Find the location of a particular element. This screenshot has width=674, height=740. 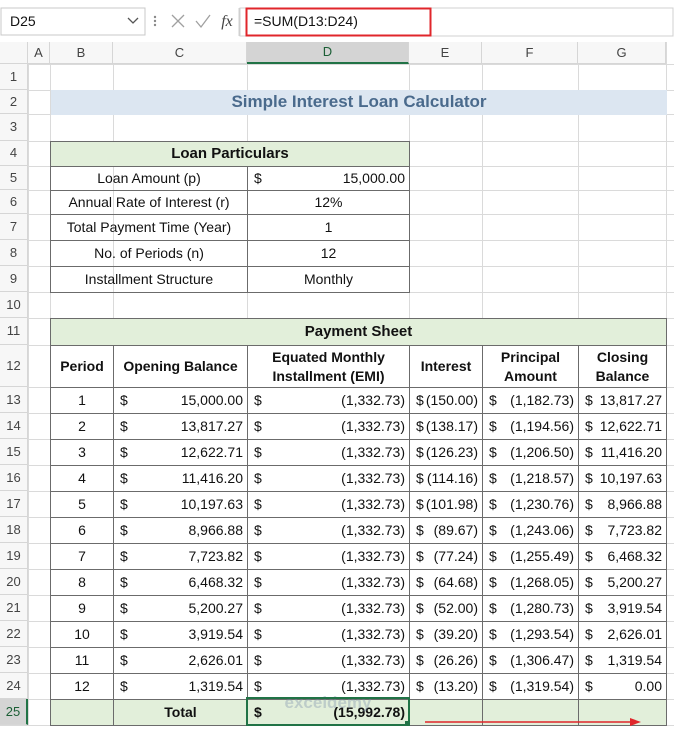

amount-cell: $13,817.27 is located at coordinates (180, 426).